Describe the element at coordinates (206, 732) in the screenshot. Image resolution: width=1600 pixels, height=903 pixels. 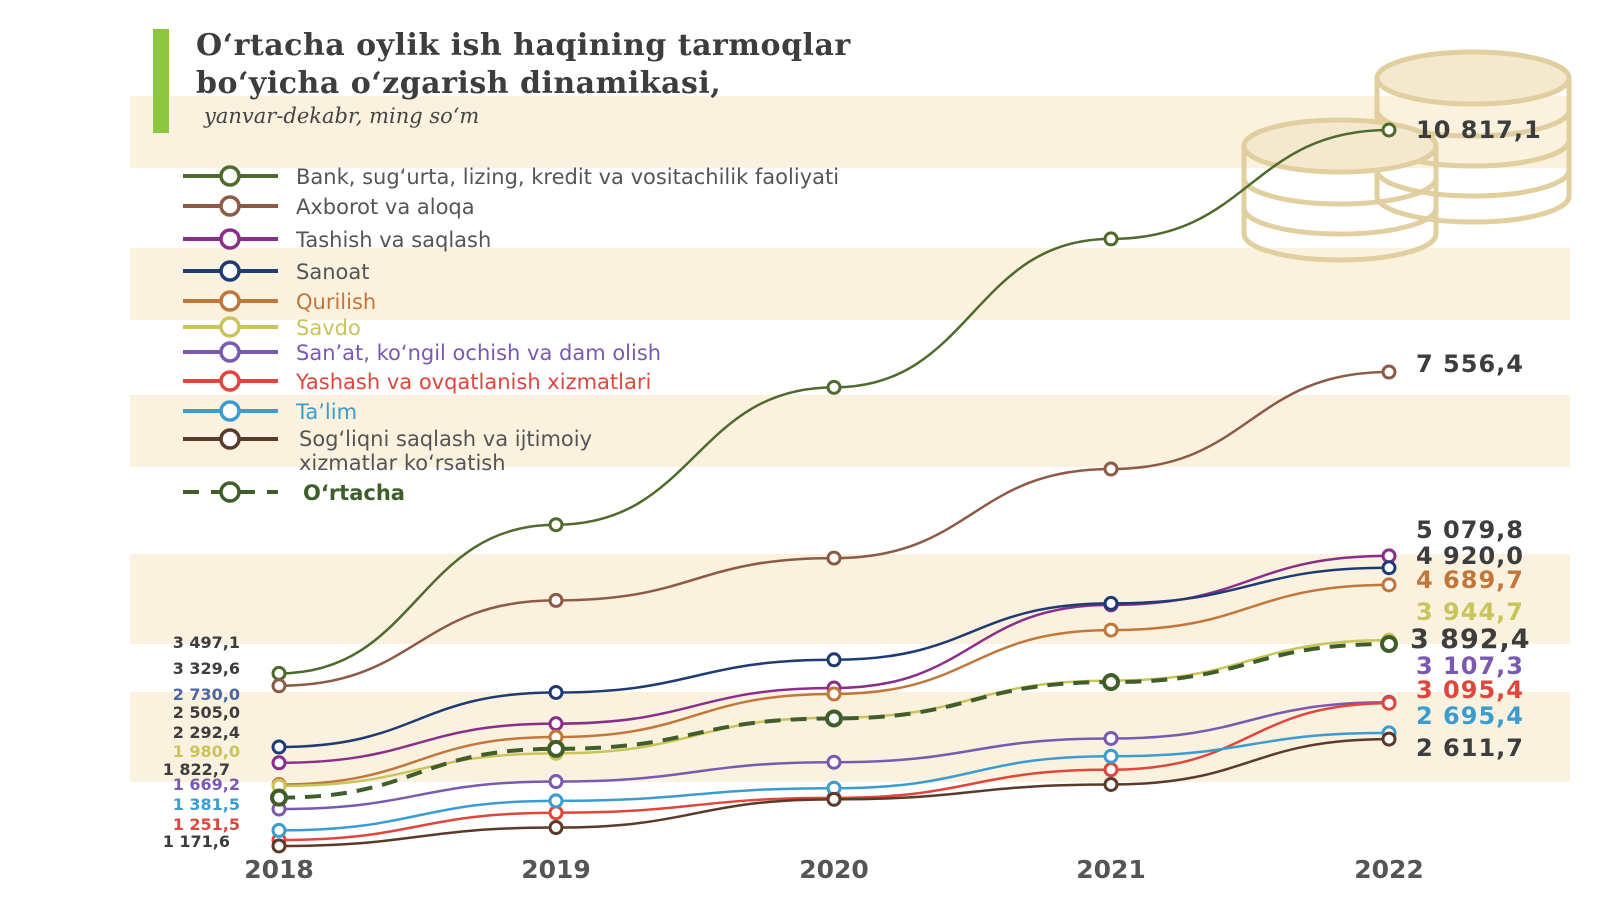
I see `start-value-label: 2 292,4` at that location.